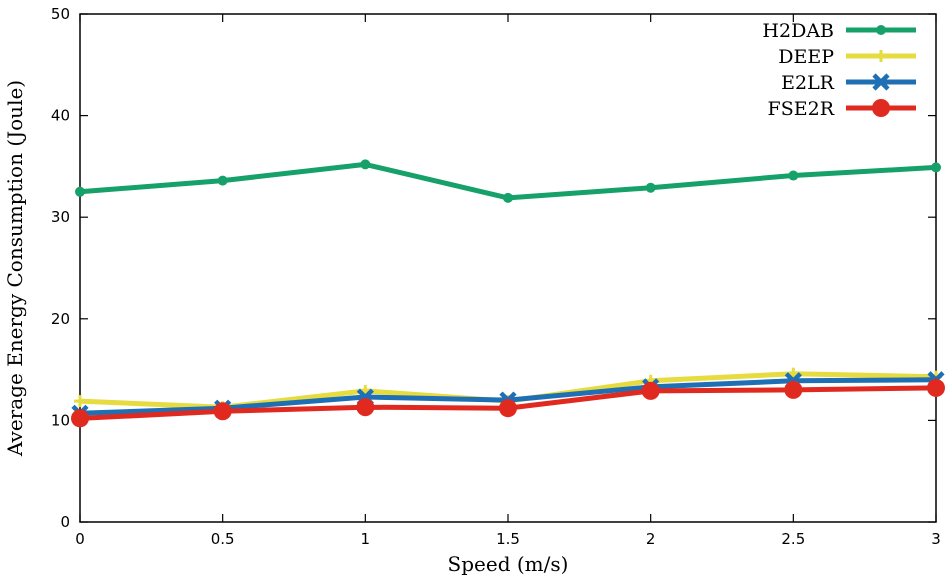 This screenshot has height=581, width=950. I want to click on legend-item-fse2r: FSE2R, so click(842, 109).